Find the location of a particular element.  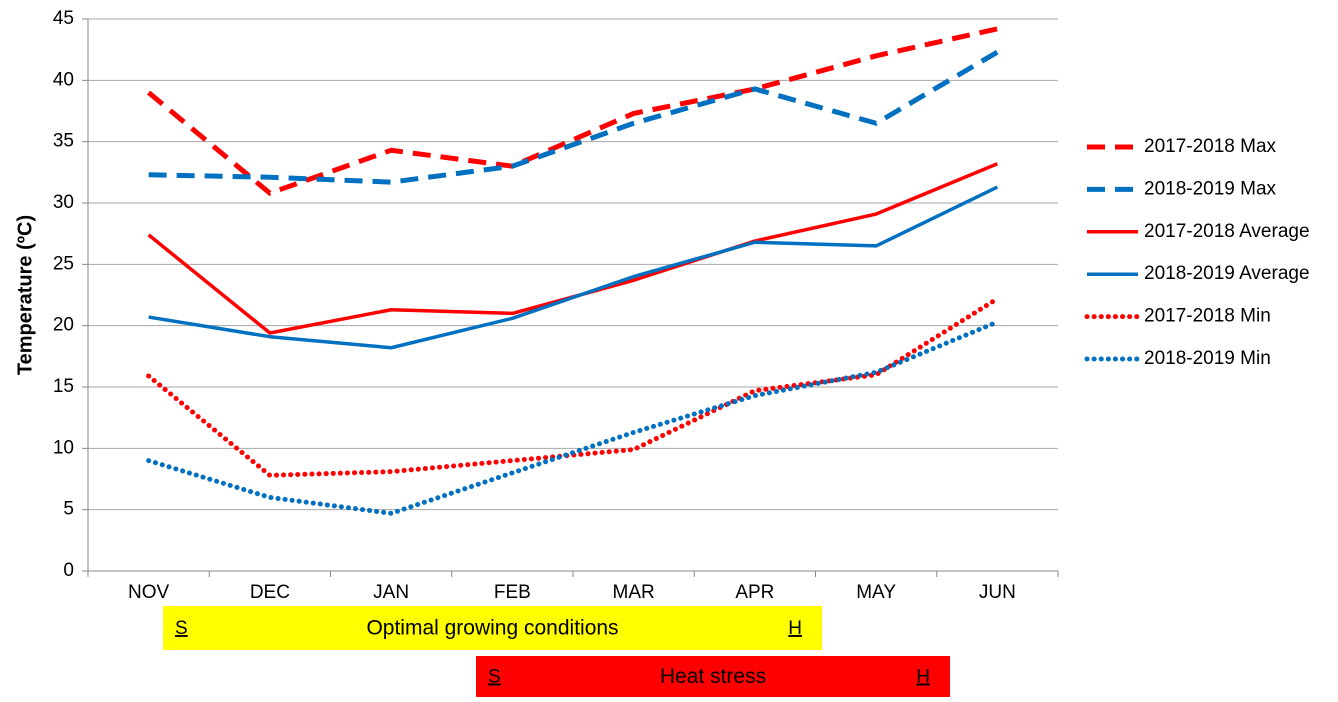

y-tick-label: 15 is located at coordinates (63, 386).